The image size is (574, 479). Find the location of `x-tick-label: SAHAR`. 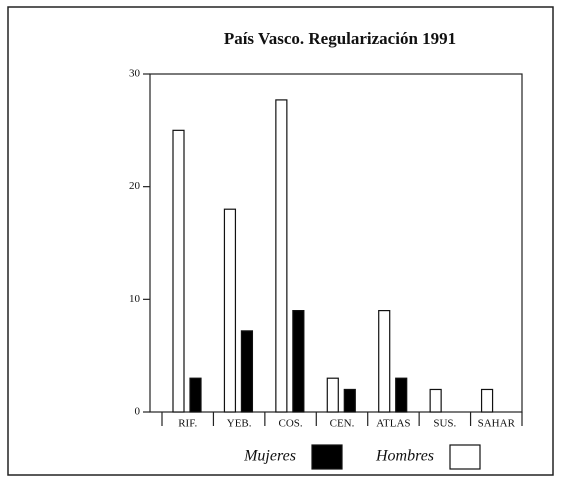

x-tick-label: SAHAR is located at coordinates (497, 424).